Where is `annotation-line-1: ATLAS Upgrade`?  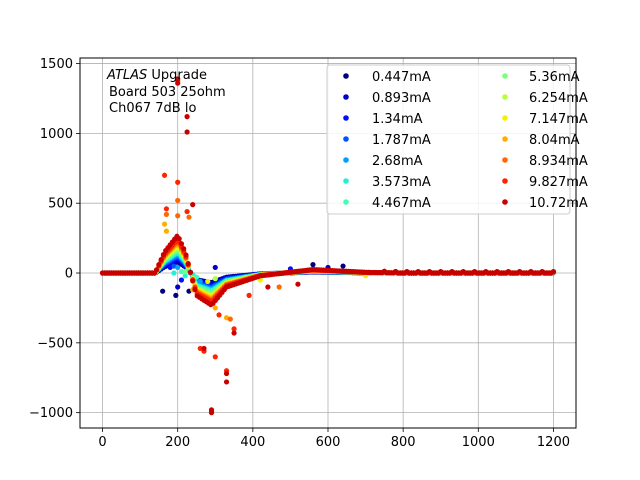
annotation-line-1: ATLAS Upgrade is located at coordinates (156, 75).